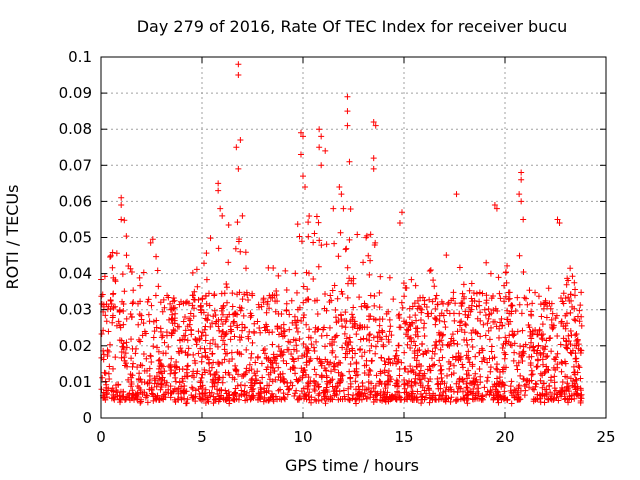  I want to click on y-tick-label: 0.03, so click(75, 310).